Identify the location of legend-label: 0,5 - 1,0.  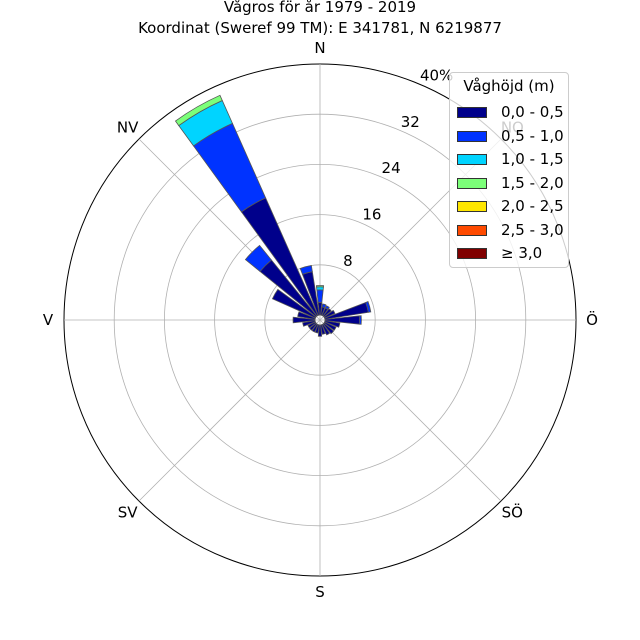
(532, 135).